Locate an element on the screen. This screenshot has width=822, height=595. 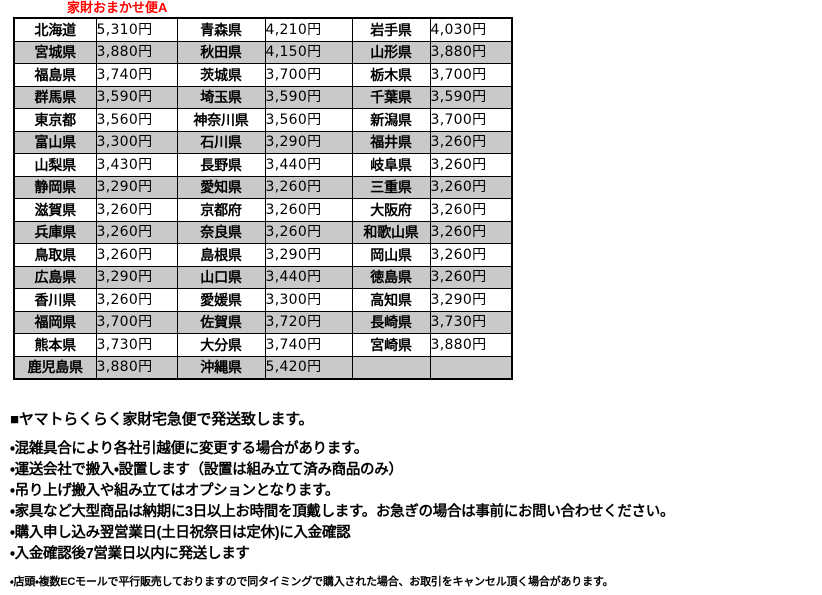
prefecture-cell: 長野県 is located at coordinates (221, 165).